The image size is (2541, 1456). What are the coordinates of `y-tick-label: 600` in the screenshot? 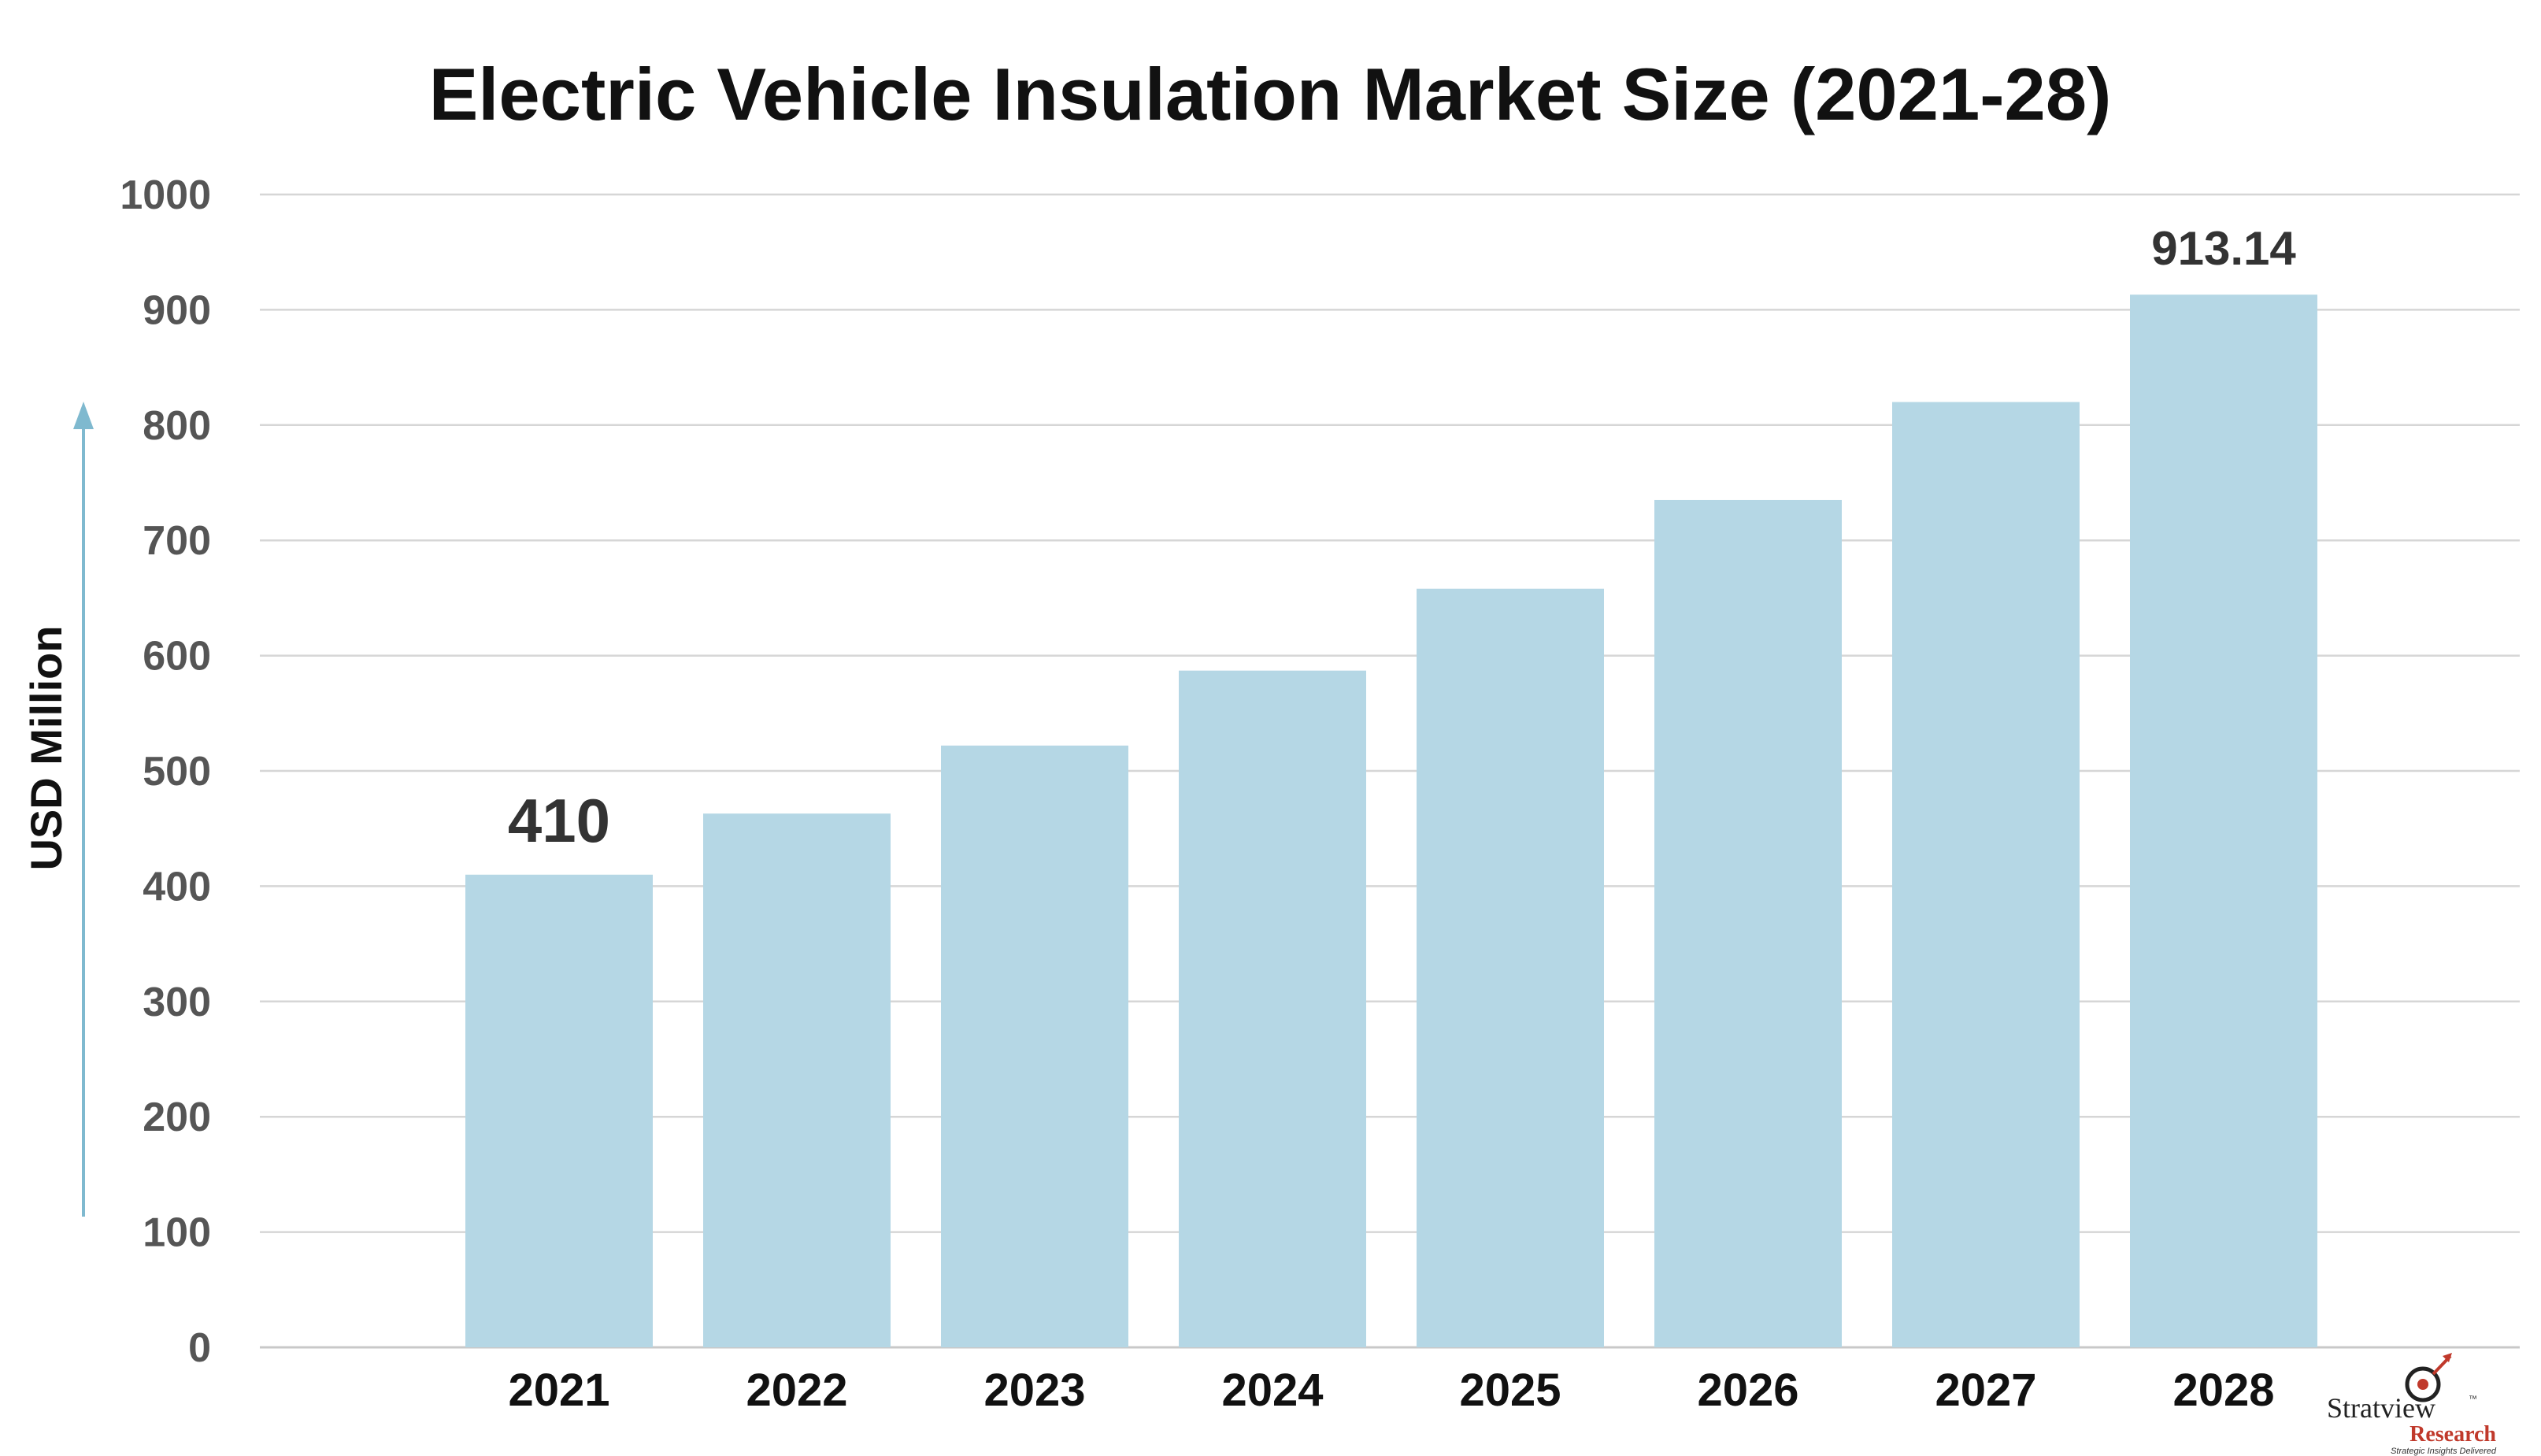 It's located at (177, 657).